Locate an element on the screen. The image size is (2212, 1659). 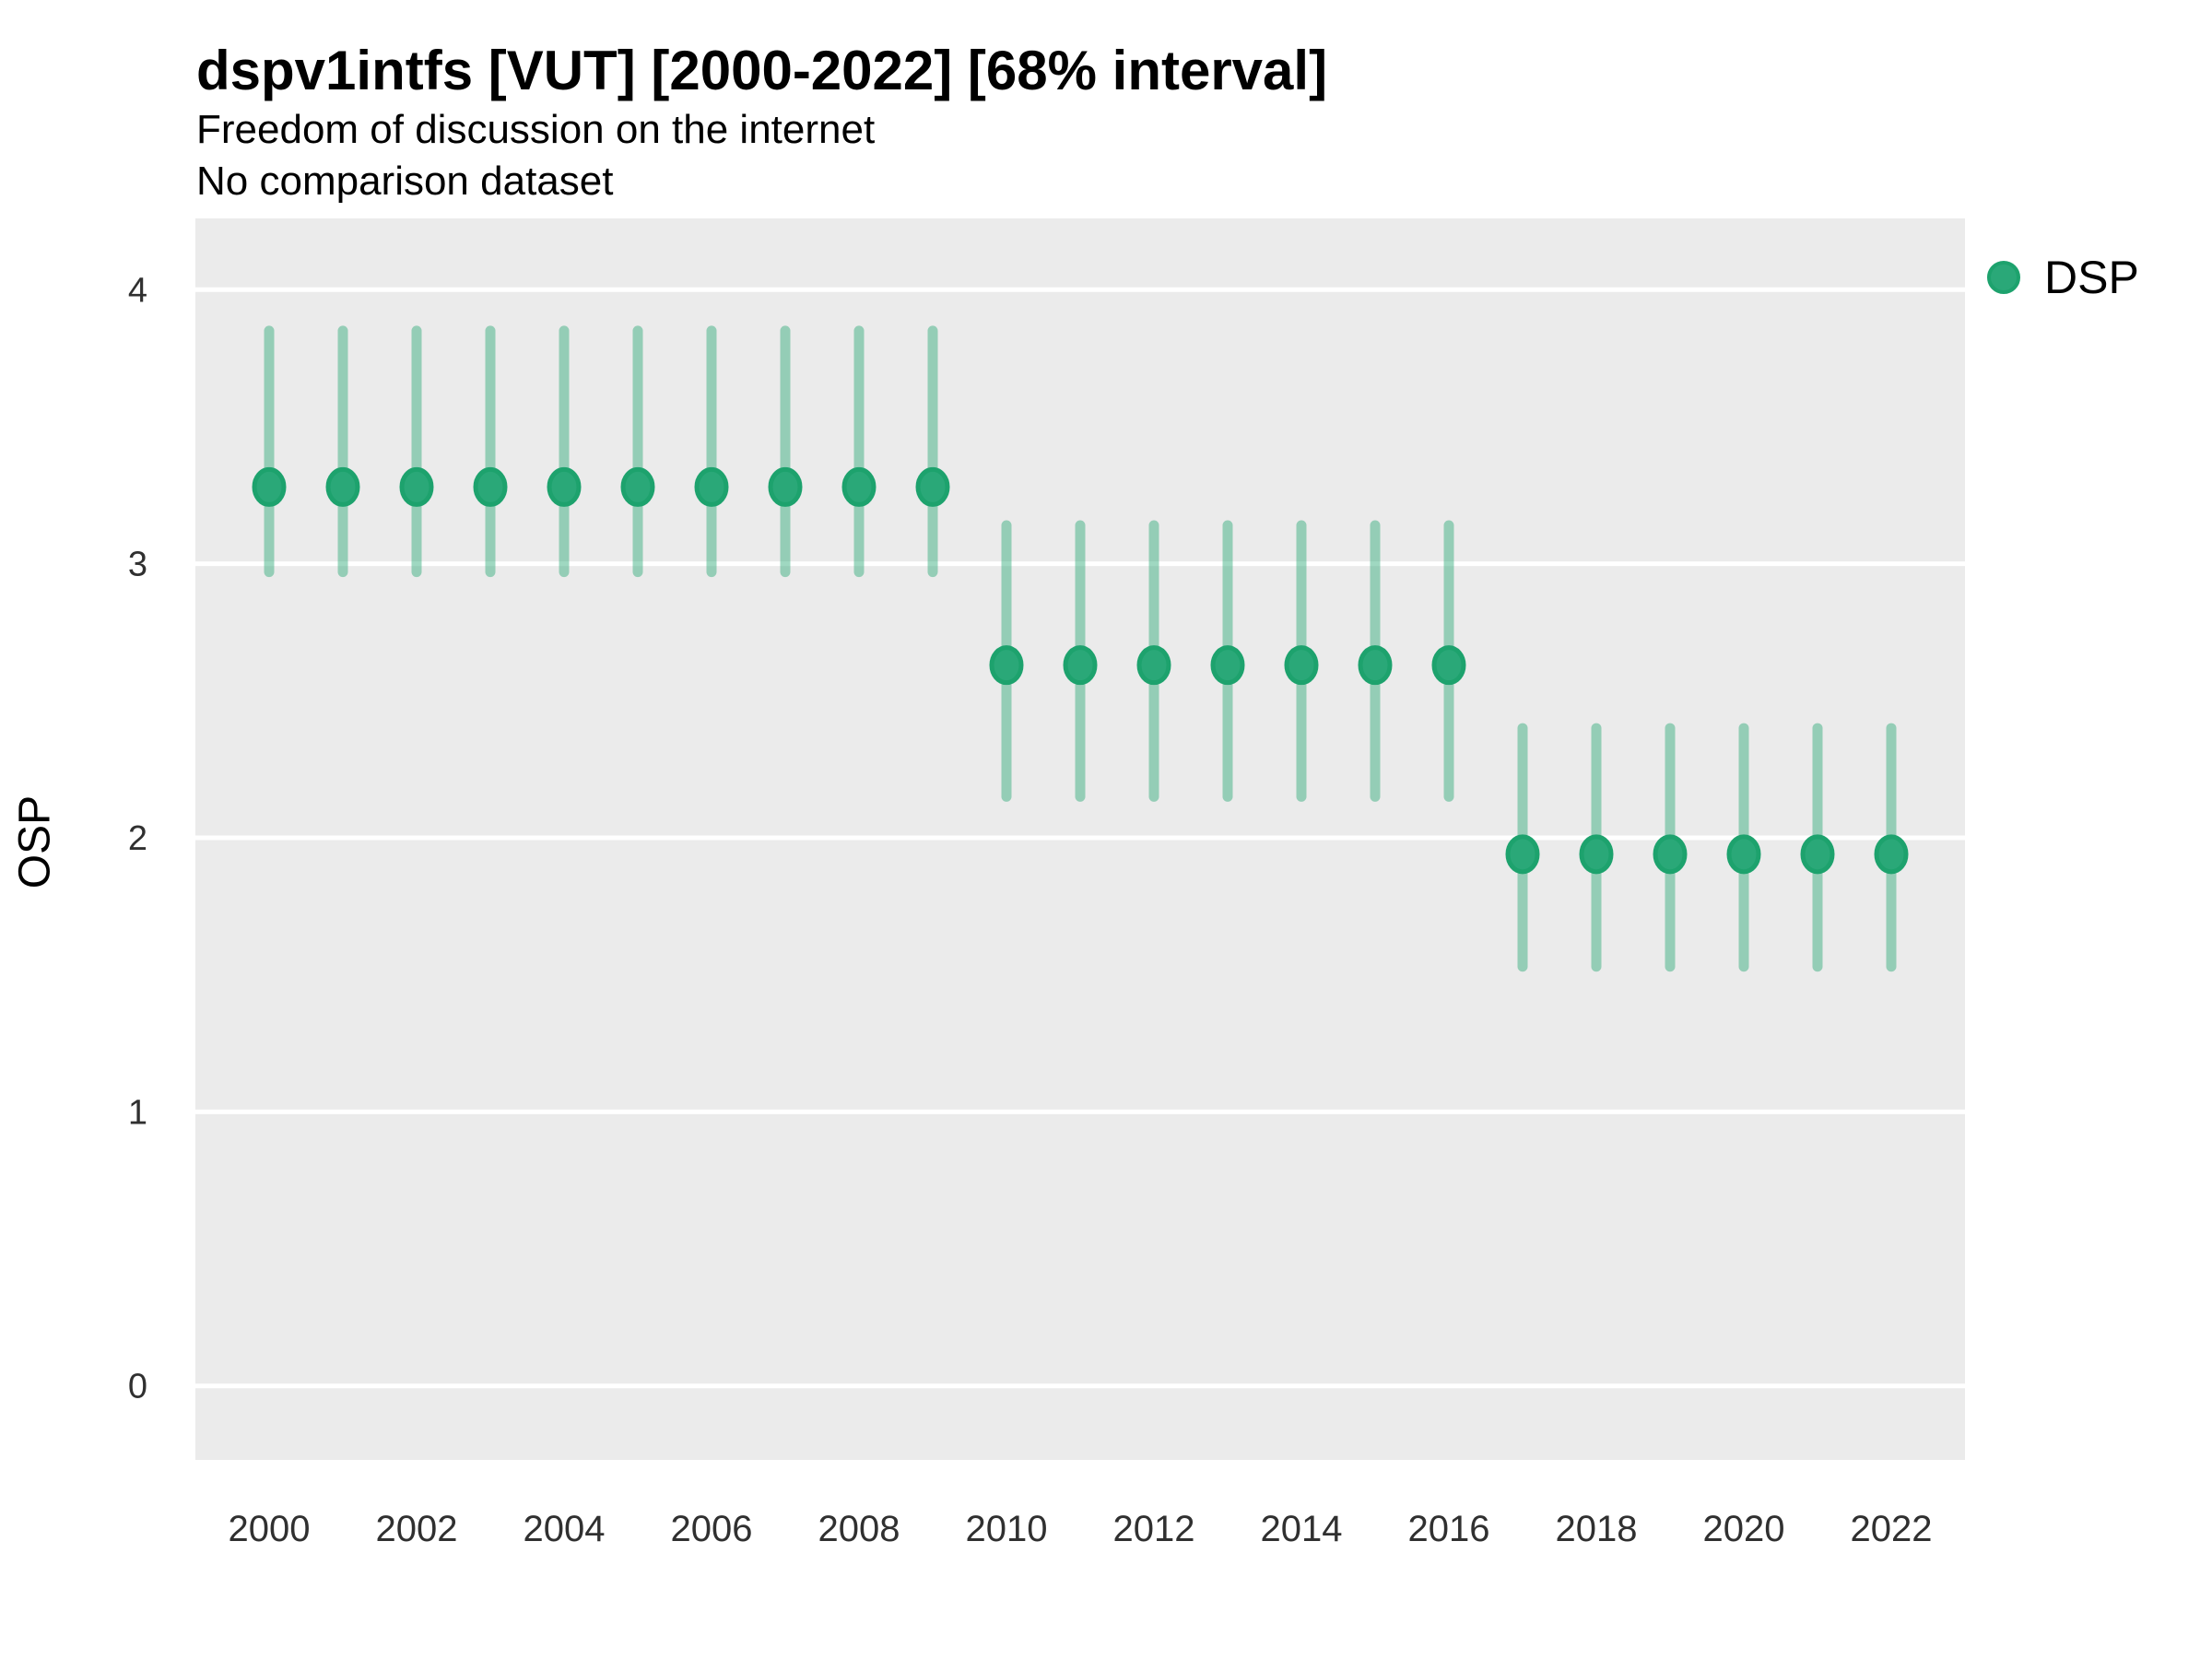
x-tick-label: 2020 is located at coordinates (1744, 1529).